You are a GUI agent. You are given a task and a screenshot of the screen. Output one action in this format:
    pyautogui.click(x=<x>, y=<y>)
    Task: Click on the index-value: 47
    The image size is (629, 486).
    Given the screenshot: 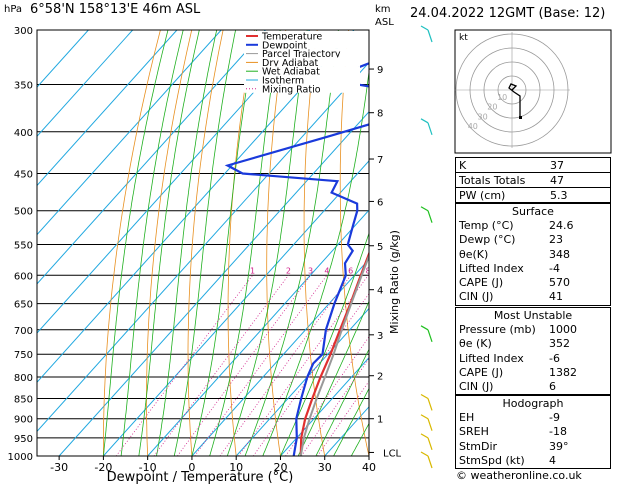 What is the action you would take?
    pyautogui.click(x=580, y=180)
    